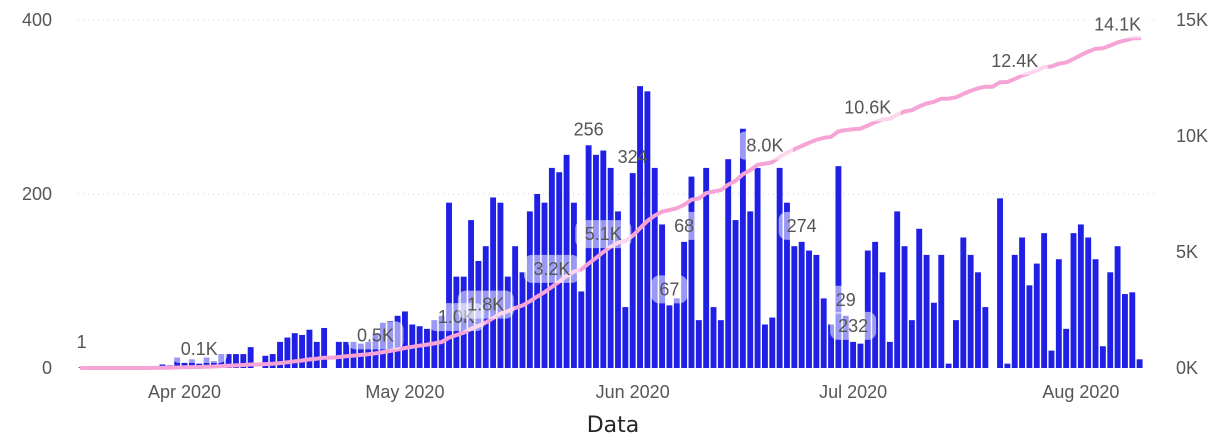 The width and height of the screenshot is (1225, 442). I want to click on bar-data-label: 68, so click(684, 226).